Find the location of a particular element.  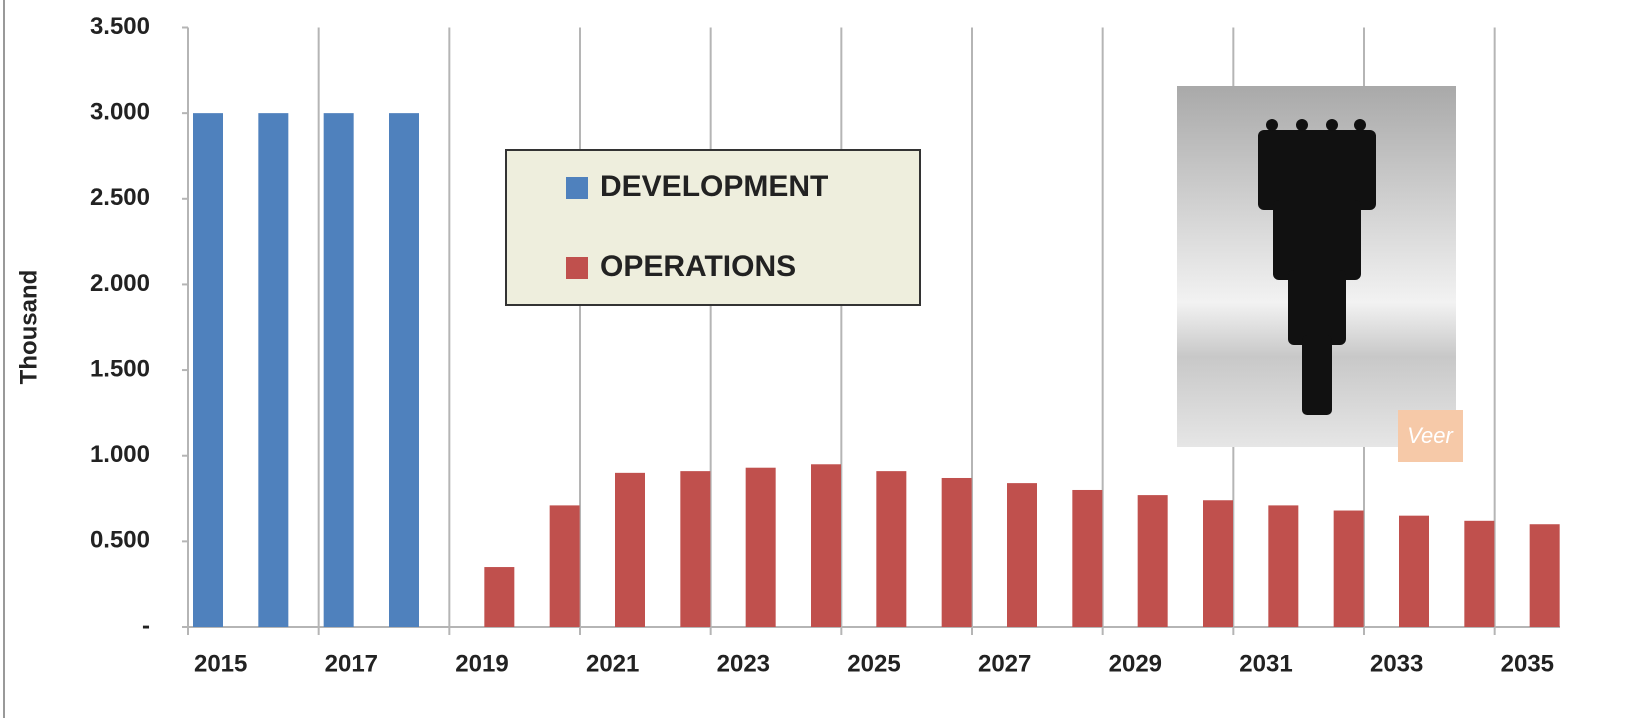

y-tick-label: - is located at coordinates (146, 625).